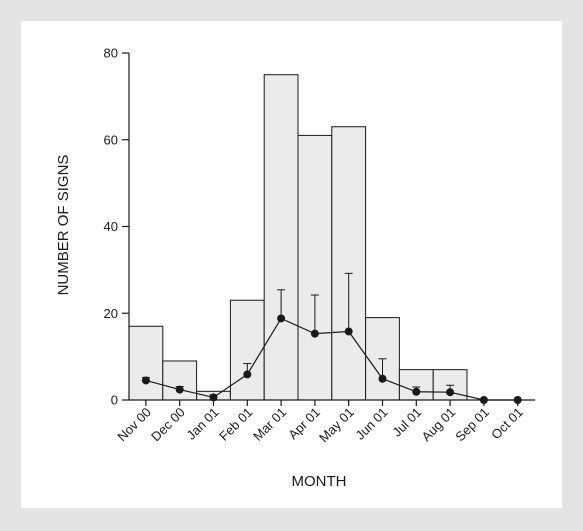 Image resolution: width=583 pixels, height=531 pixels. I want to click on x-tick-label-sep-01: Sep 01, so click(472, 425).